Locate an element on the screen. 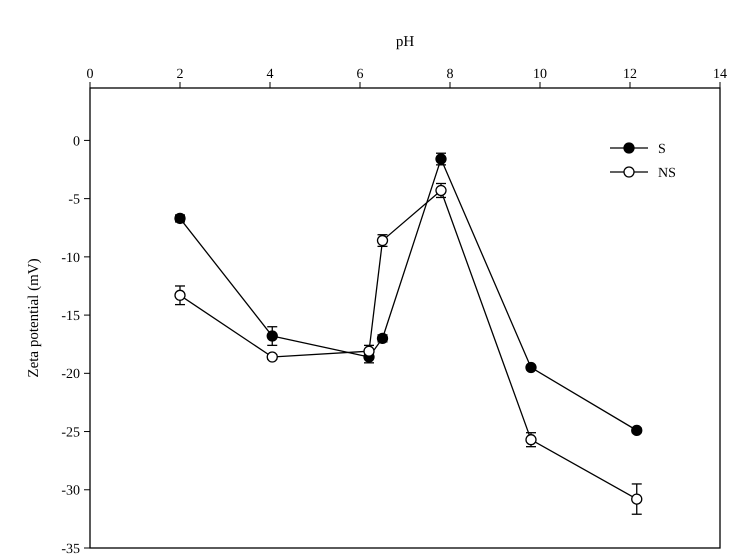 This screenshot has width=738, height=554. y-tick-label: -15 is located at coordinates (70, 316).